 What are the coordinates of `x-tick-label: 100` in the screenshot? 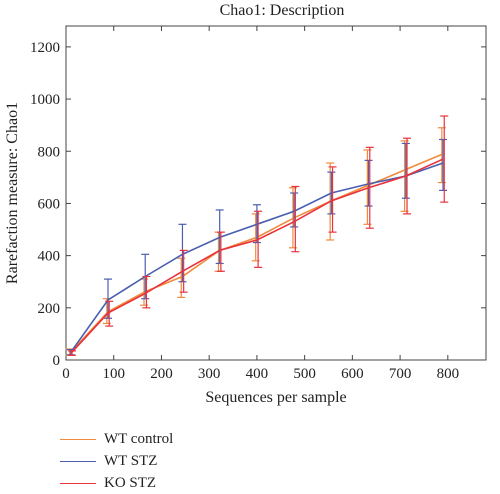 It's located at (113, 374).